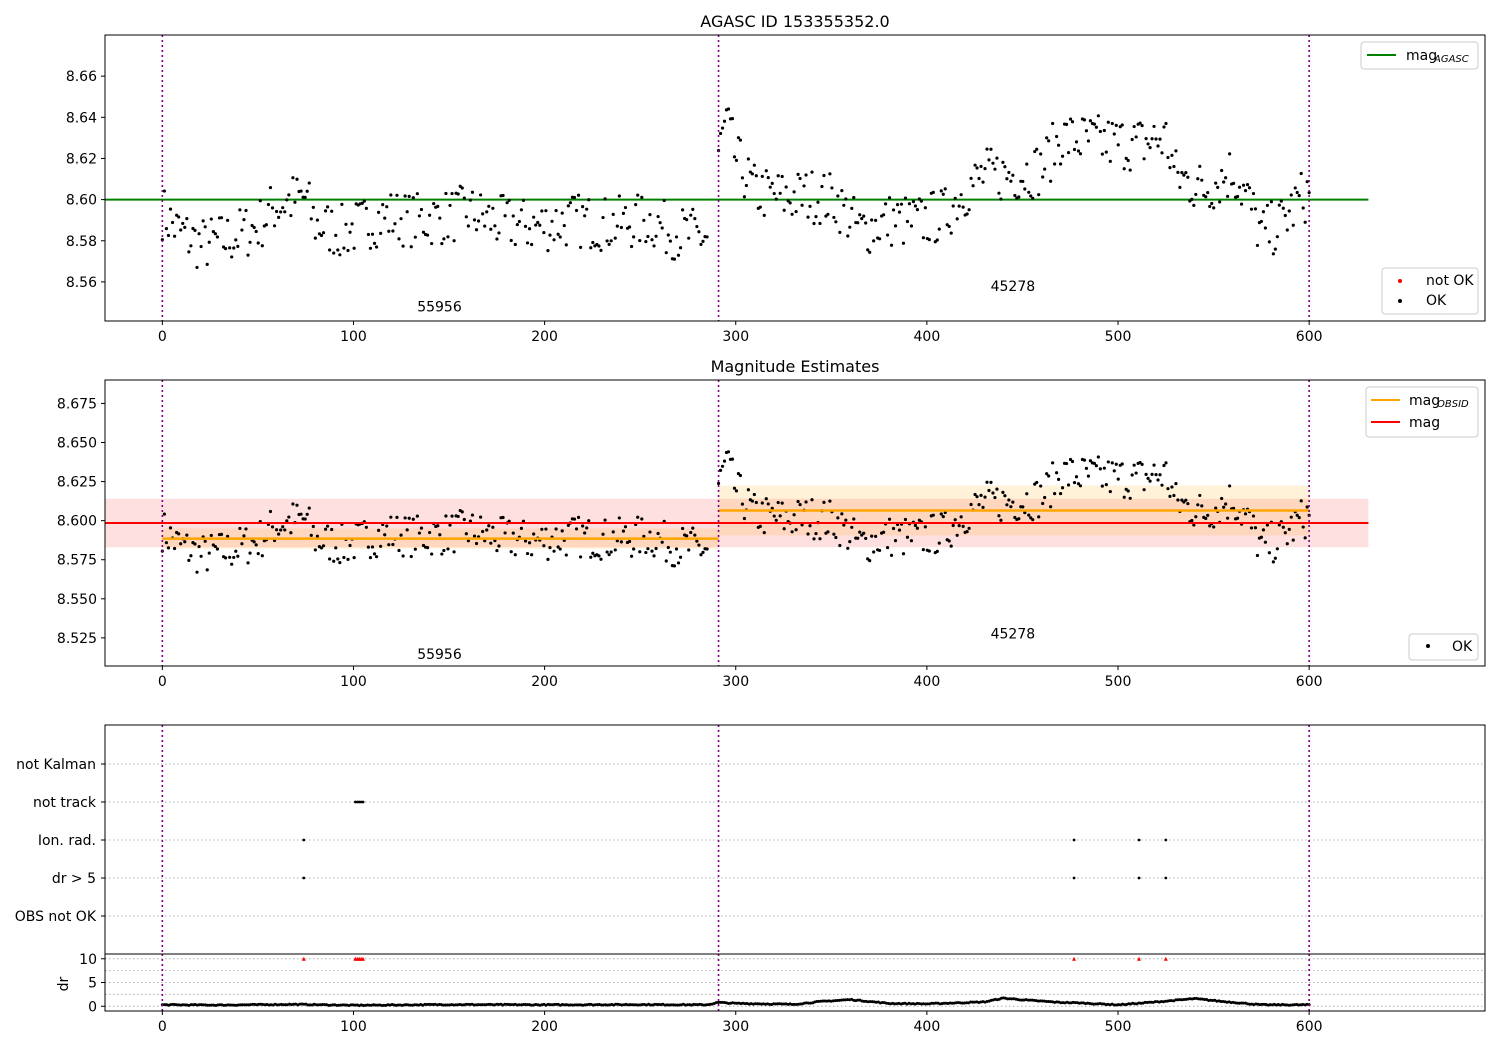 This screenshot has width=1500, height=1050. What do you see at coordinates (794, 21) in the screenshot?
I see `chart-title: AGASC ID 153355352.0` at bounding box center [794, 21].